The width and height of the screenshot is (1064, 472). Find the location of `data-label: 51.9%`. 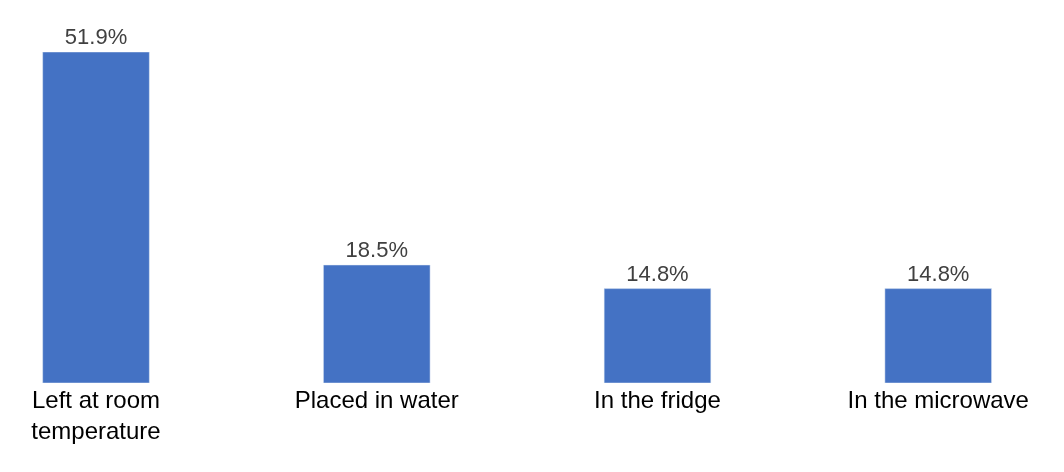

data-label: 51.9% is located at coordinates (96, 36).